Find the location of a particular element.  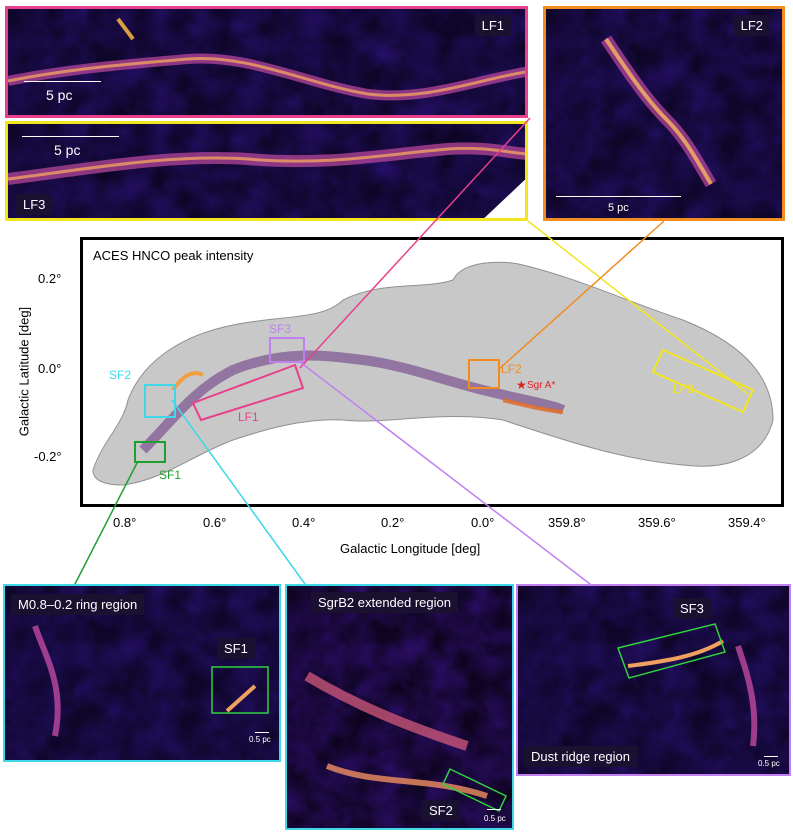

lf1-panel: LF1 5 pc is located at coordinates (266, 62).